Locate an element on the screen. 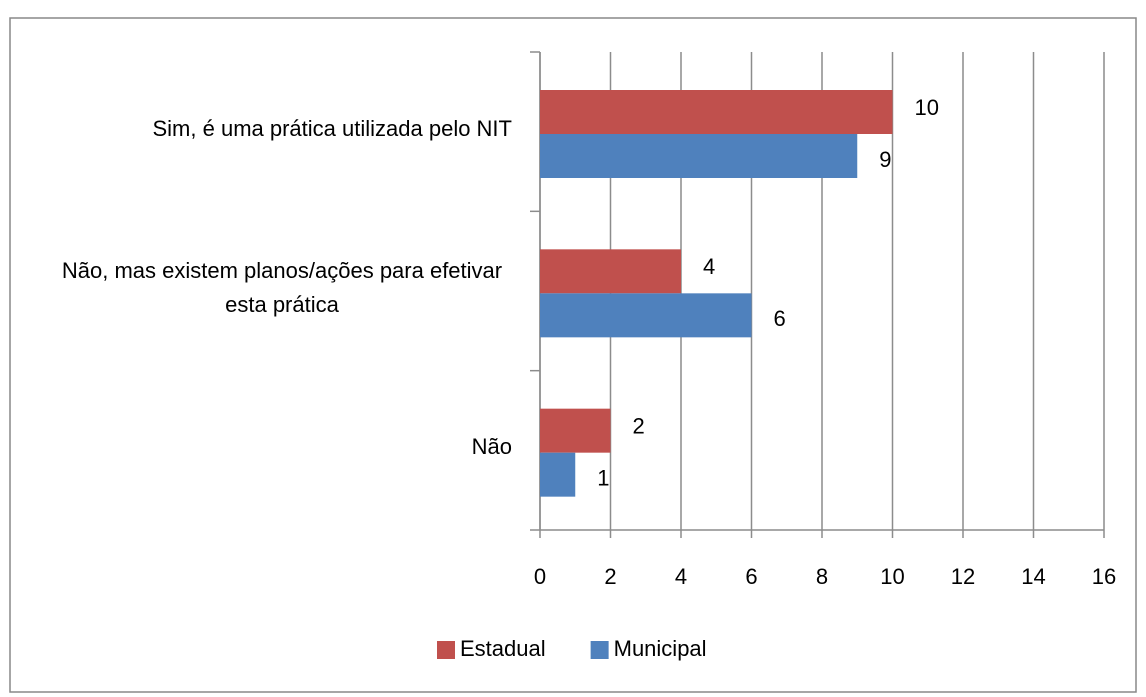 The width and height of the screenshot is (1146, 697). category-text: Sim, é uma prática utilizada pelo NIT is located at coordinates (332, 128).